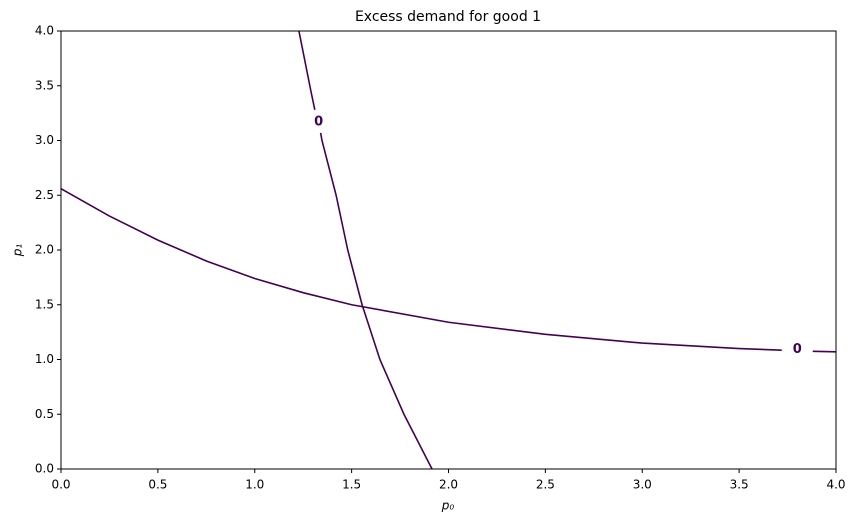  What do you see at coordinates (157, 485) in the screenshot?
I see `x-tick-label: 0.5` at bounding box center [157, 485].